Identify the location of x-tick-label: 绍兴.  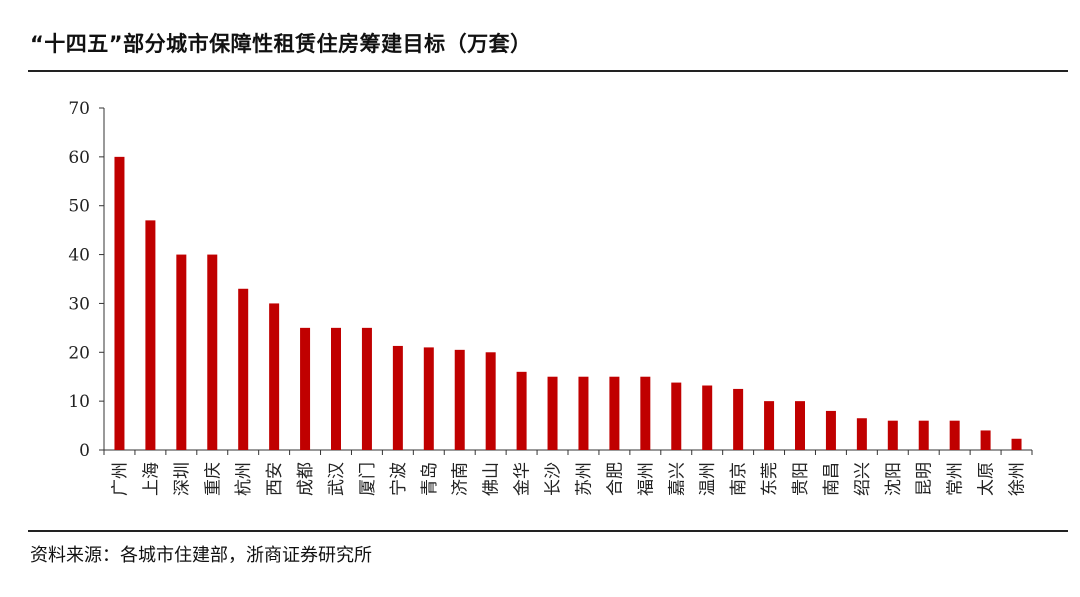
(863, 479).